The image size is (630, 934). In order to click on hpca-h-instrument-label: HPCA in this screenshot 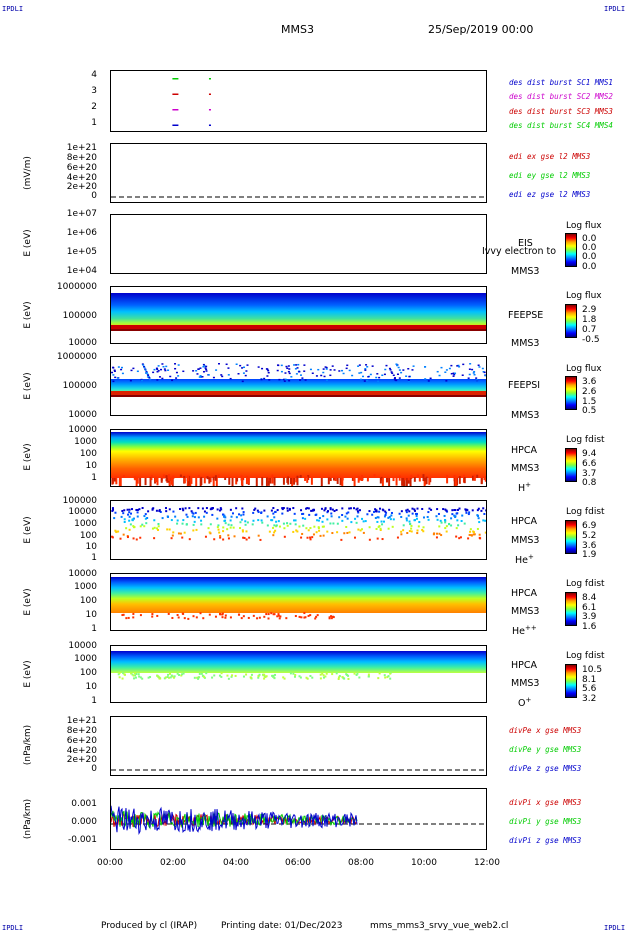, I will do `click(524, 450)`.